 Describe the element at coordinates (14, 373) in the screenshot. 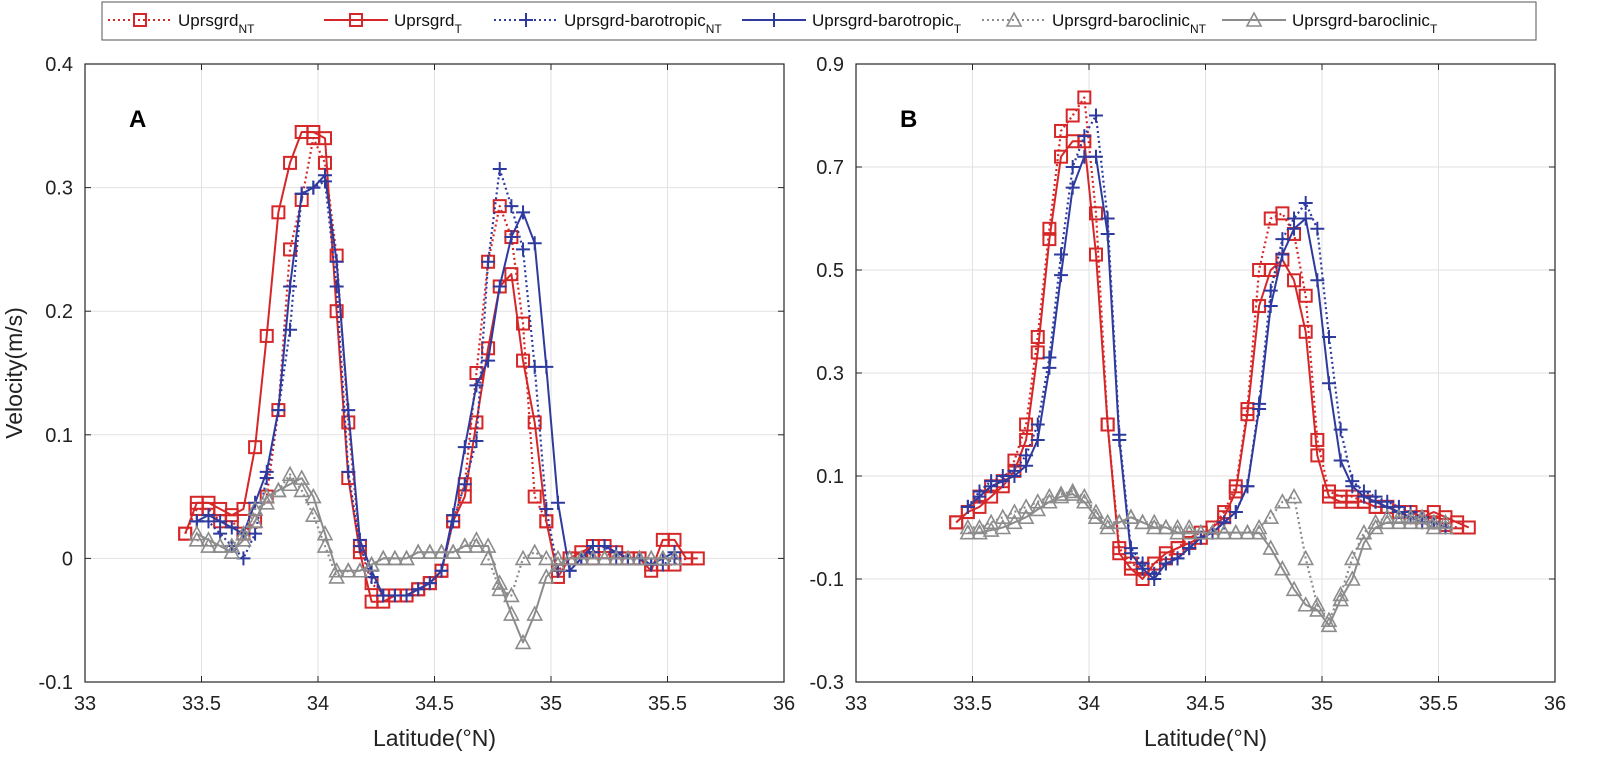

I see `y-axis-label: Velocity(m/s)` at that location.